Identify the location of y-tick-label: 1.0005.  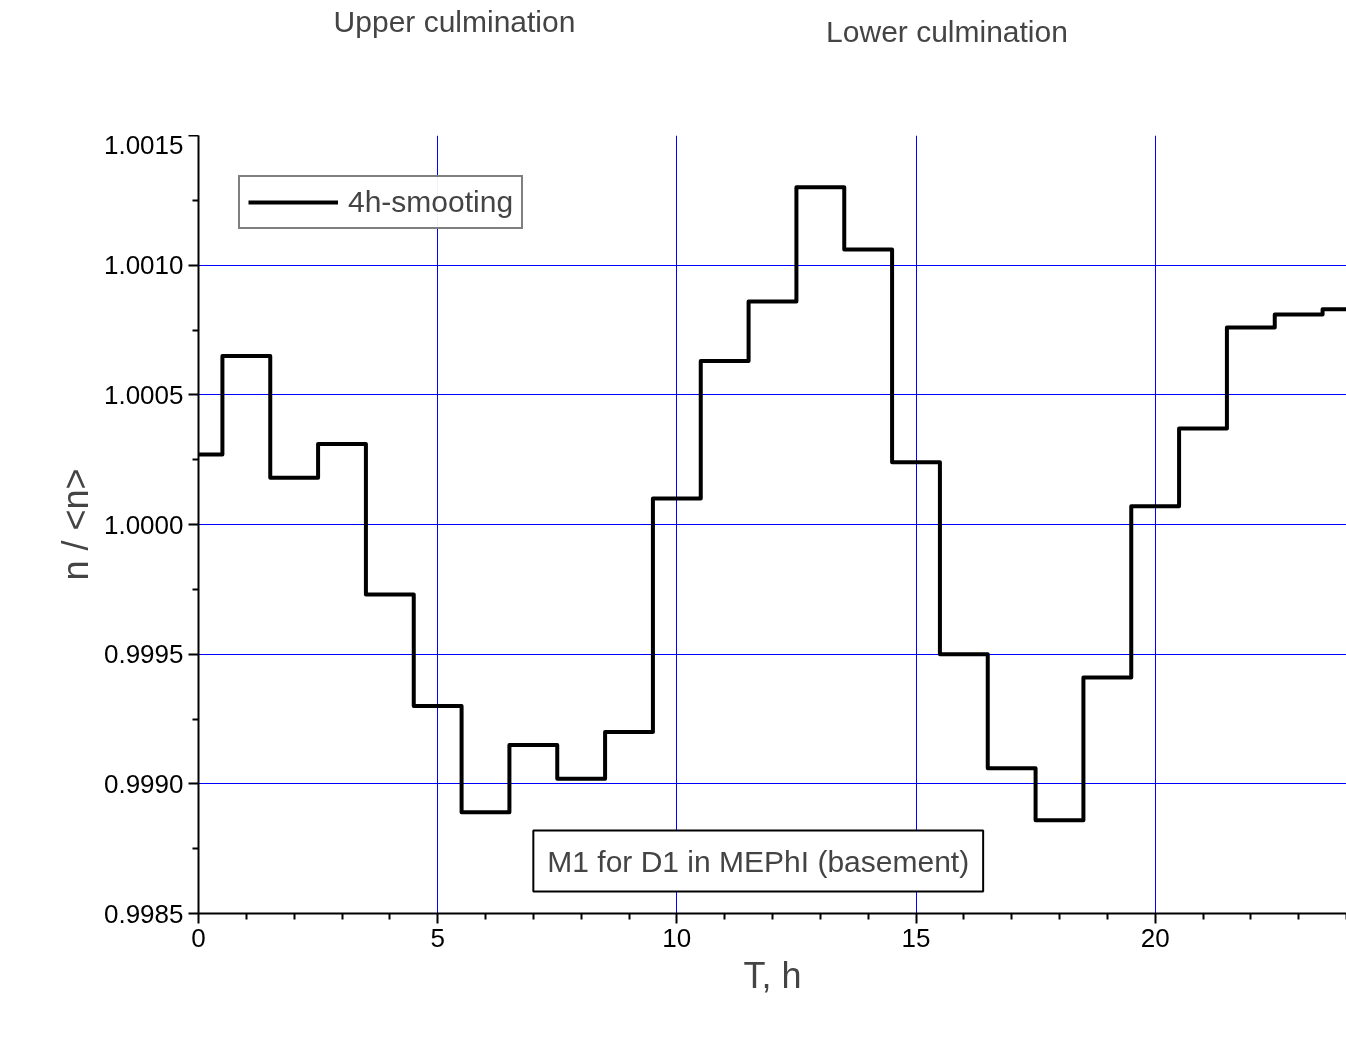
(143, 394).